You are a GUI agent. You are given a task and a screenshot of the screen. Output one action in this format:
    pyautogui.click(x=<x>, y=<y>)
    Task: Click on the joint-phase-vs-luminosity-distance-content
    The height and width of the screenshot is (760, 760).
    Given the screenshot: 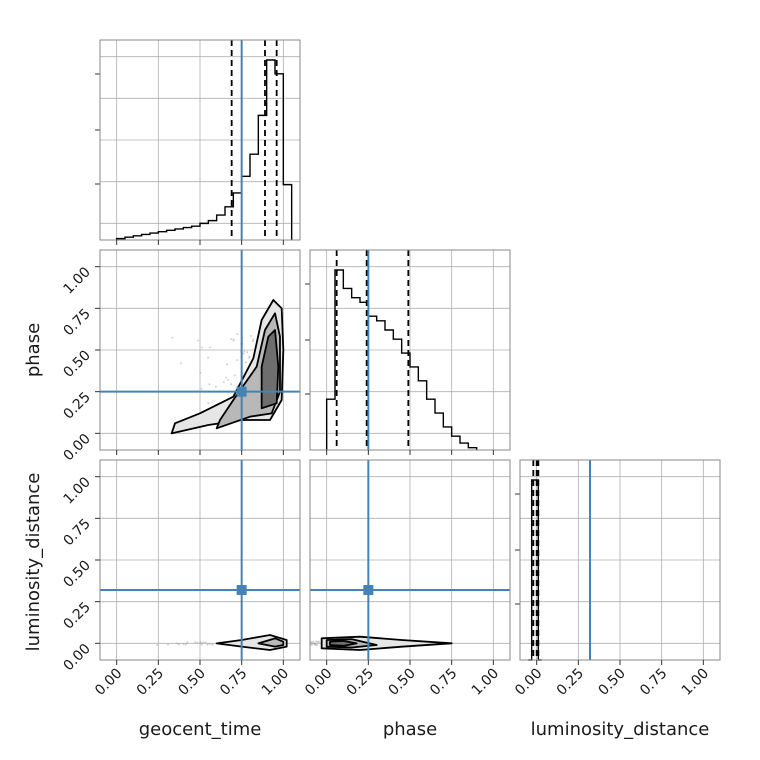 What is the action you would take?
    pyautogui.click(x=373, y=643)
    